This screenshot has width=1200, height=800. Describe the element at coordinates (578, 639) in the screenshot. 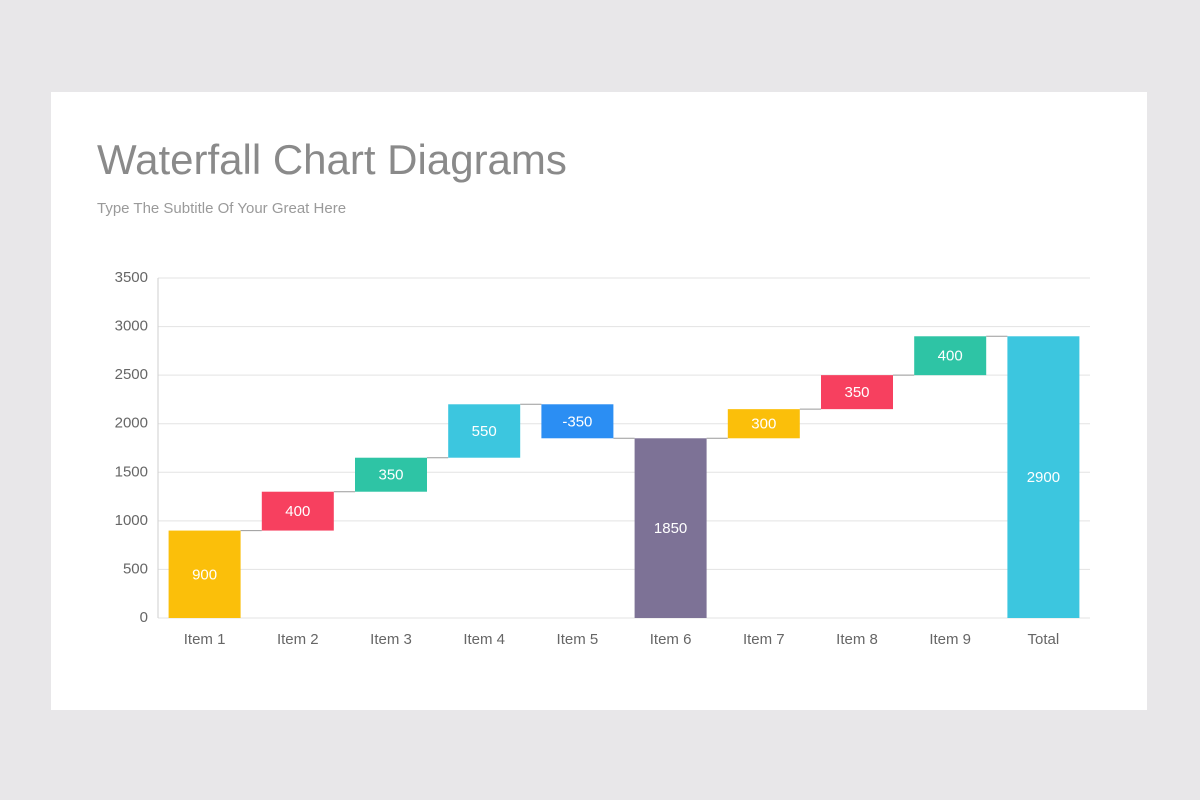

I see `x-tick-label: Item 5` at that location.